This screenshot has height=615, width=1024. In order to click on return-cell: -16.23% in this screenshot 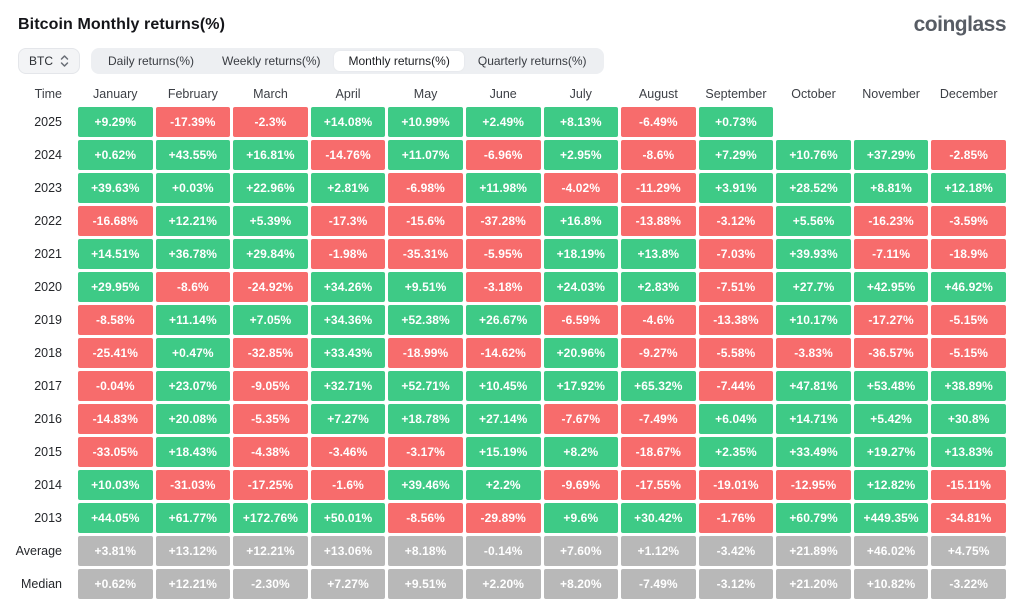, I will do `click(891, 221)`.